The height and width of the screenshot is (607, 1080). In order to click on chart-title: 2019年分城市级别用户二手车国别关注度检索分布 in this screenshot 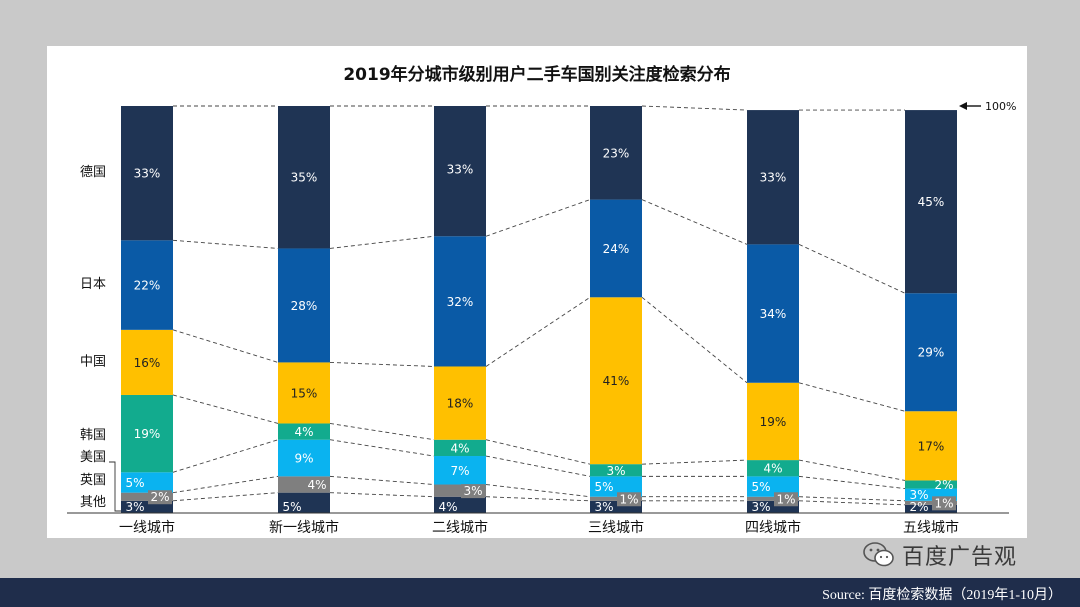, I will do `click(536, 74)`.